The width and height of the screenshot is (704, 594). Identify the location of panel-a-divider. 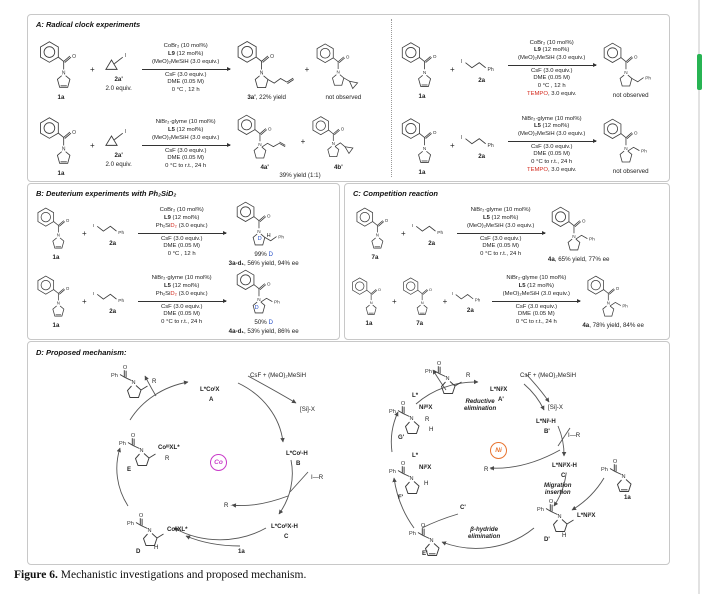
(391, 98).